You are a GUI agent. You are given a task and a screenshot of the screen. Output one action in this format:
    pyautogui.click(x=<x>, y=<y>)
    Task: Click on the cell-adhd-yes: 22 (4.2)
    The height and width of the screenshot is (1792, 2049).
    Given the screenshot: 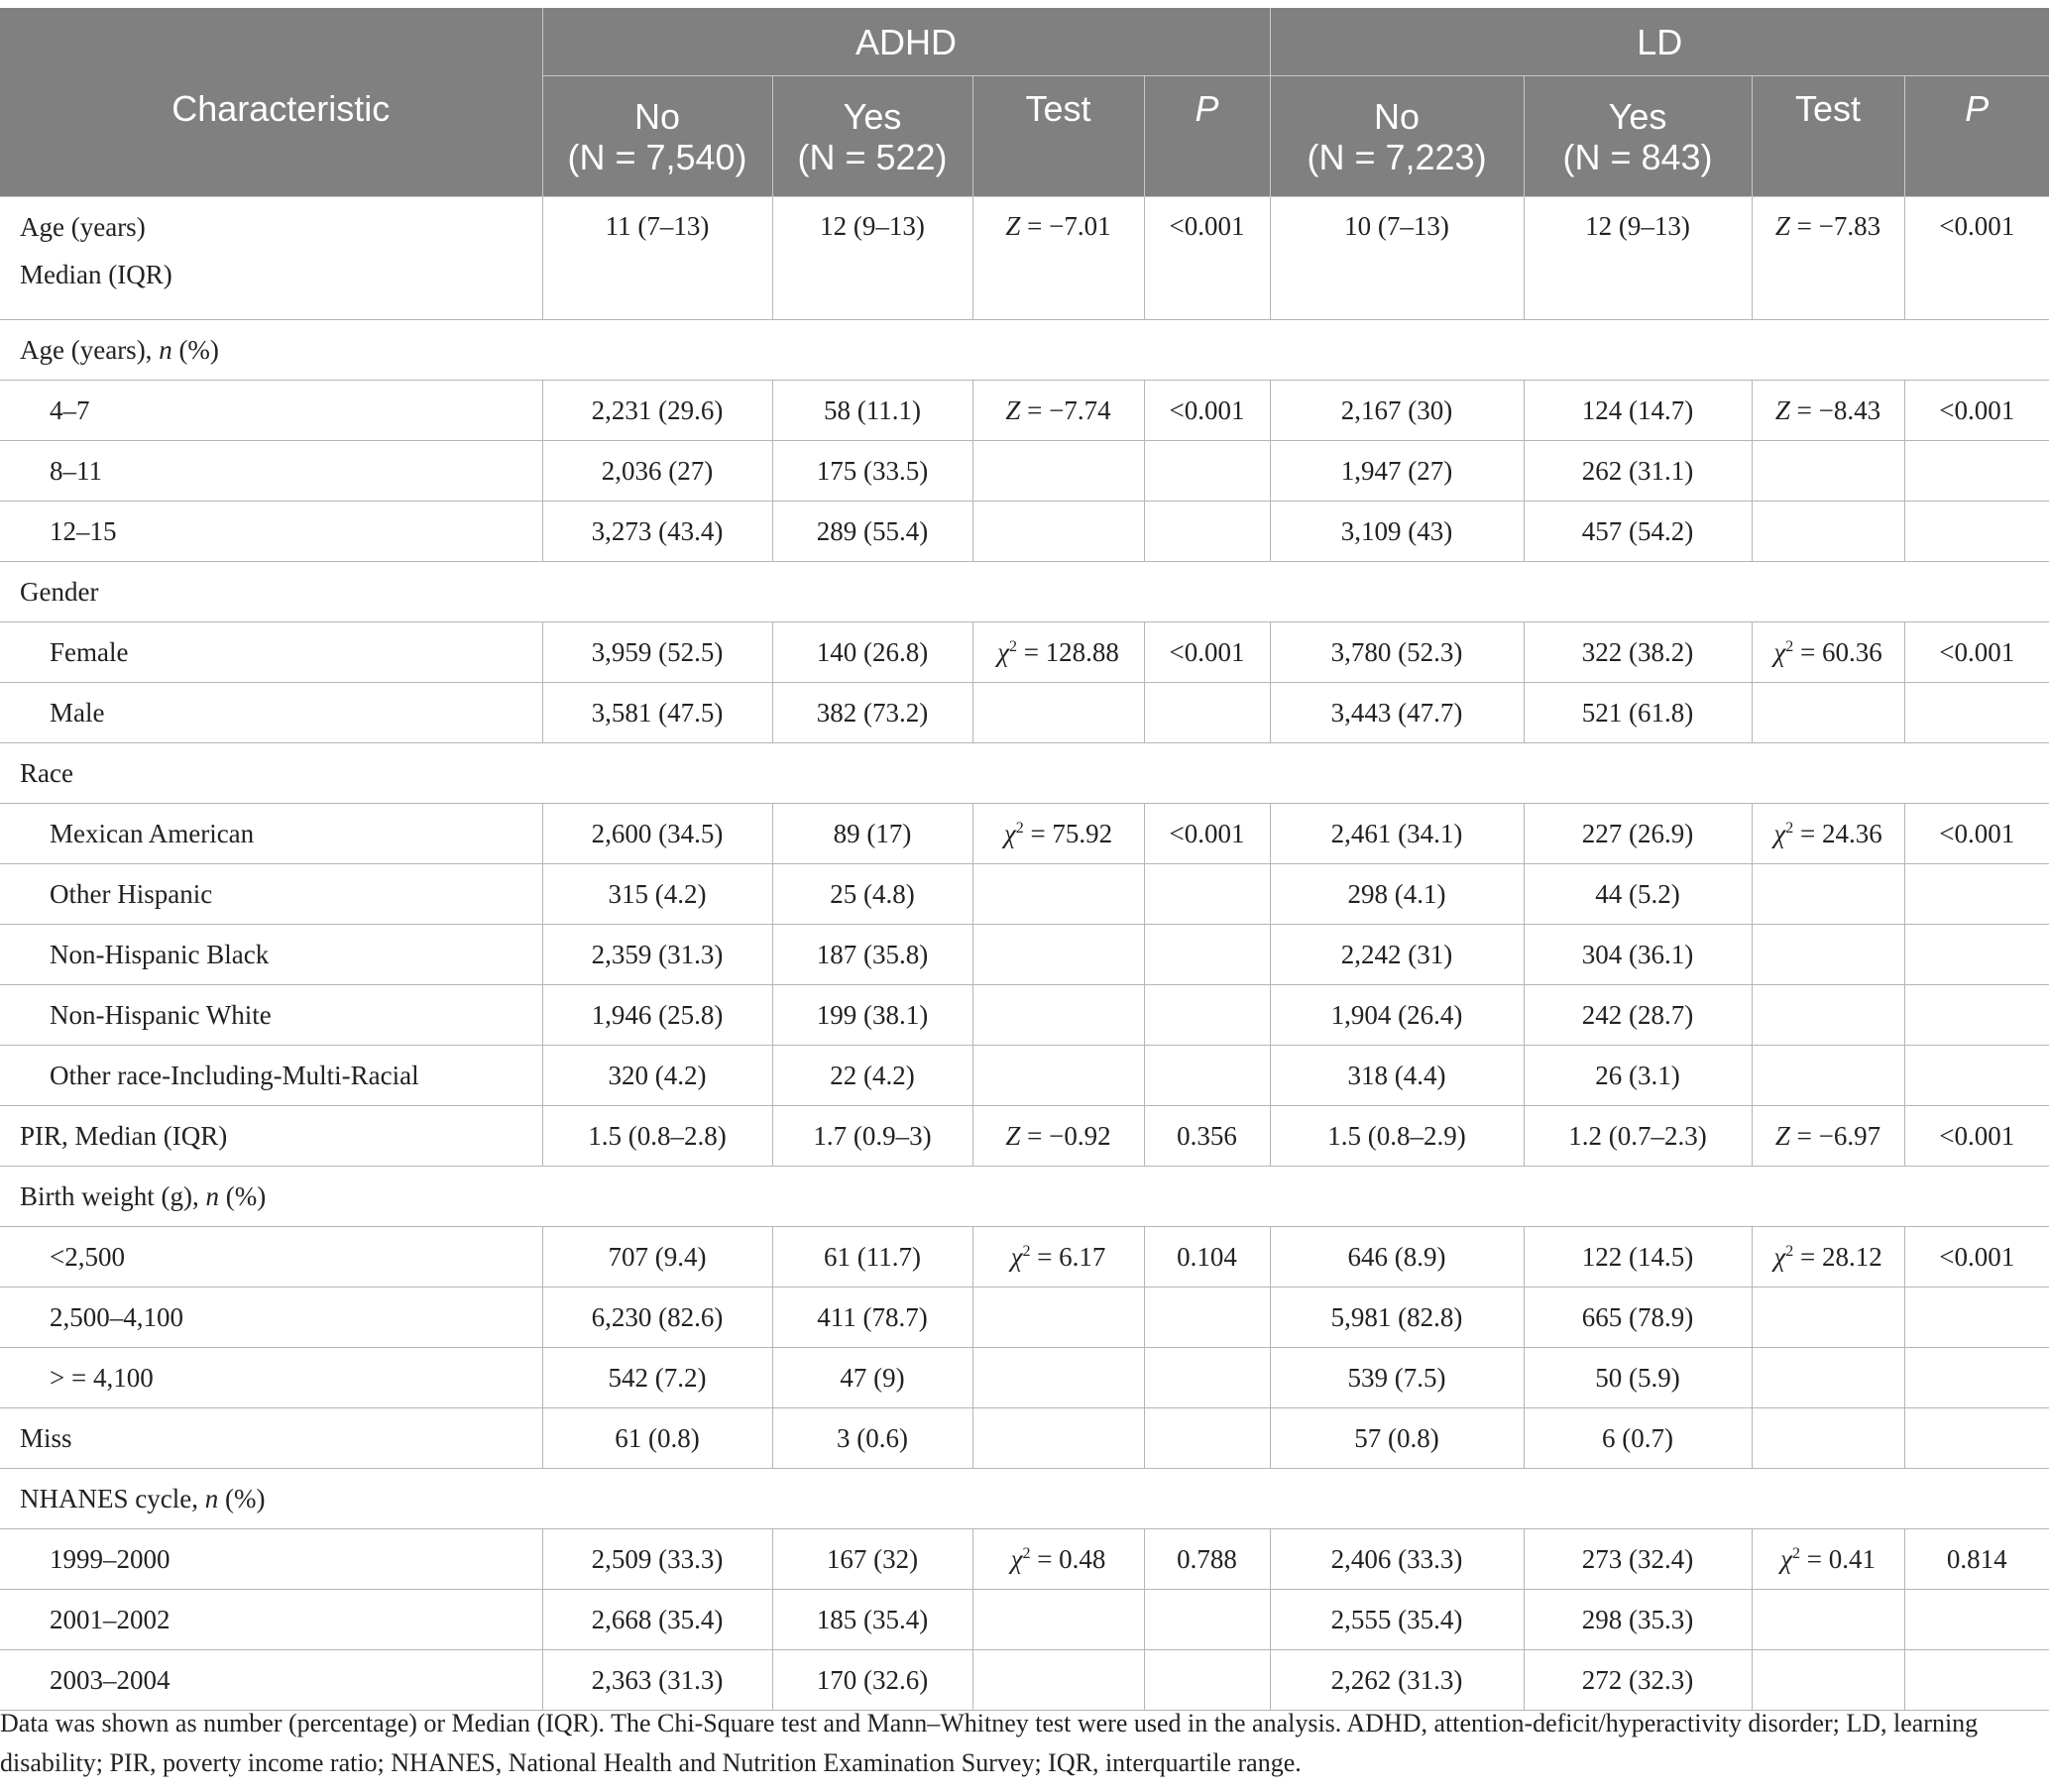 What is the action you would take?
    pyautogui.click(x=872, y=1075)
    